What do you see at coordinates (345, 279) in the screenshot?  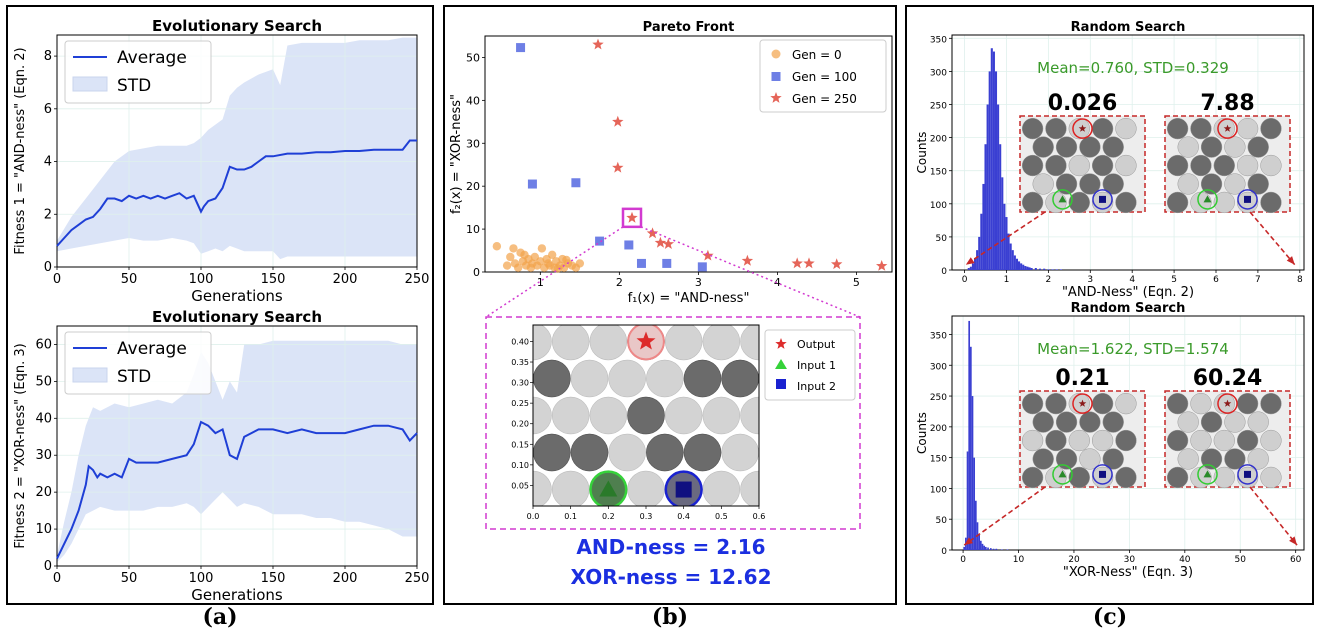 I see `x-tick-label: 200` at bounding box center [345, 279].